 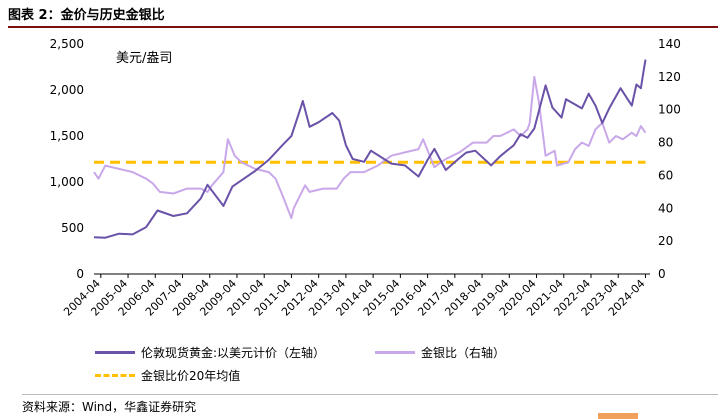 I want to click on right-tick-label: 100, so click(x=669, y=110).